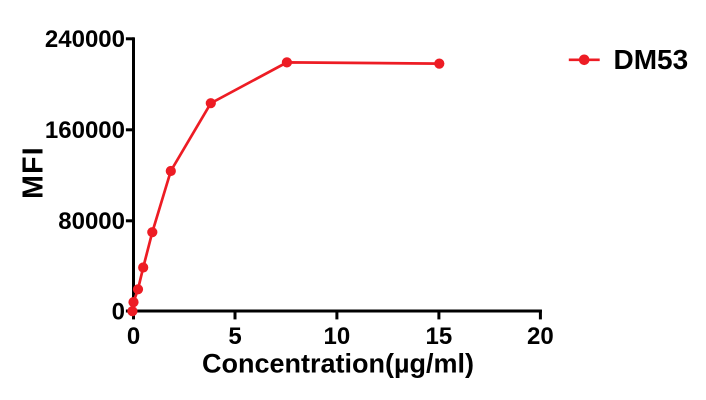 The image size is (706, 400). I want to click on svg-text: 160000, so click(85, 130).